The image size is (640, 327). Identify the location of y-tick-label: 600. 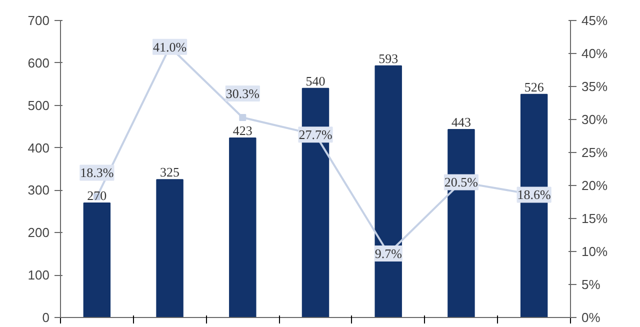
(39, 62).